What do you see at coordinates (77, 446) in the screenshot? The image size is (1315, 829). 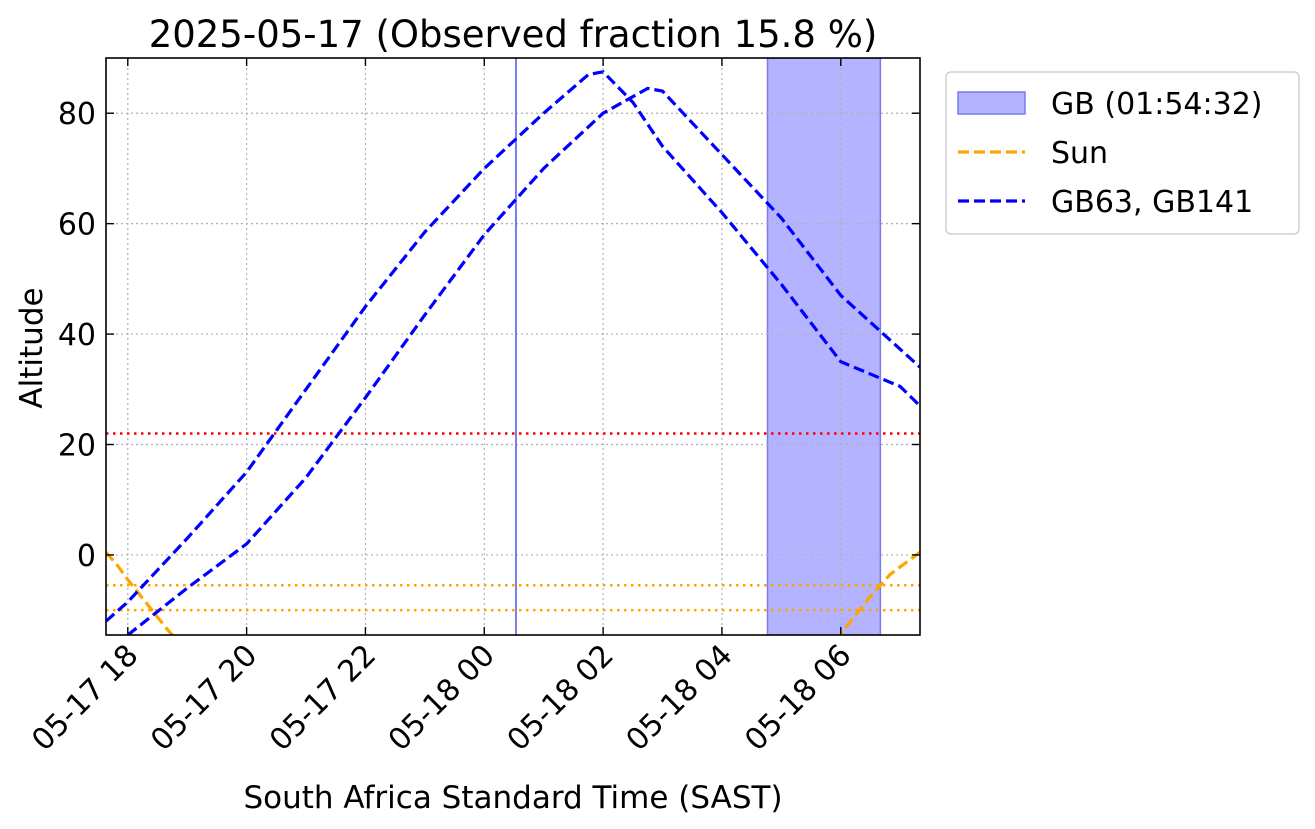 I see `y-tick-label: 20` at bounding box center [77, 446].